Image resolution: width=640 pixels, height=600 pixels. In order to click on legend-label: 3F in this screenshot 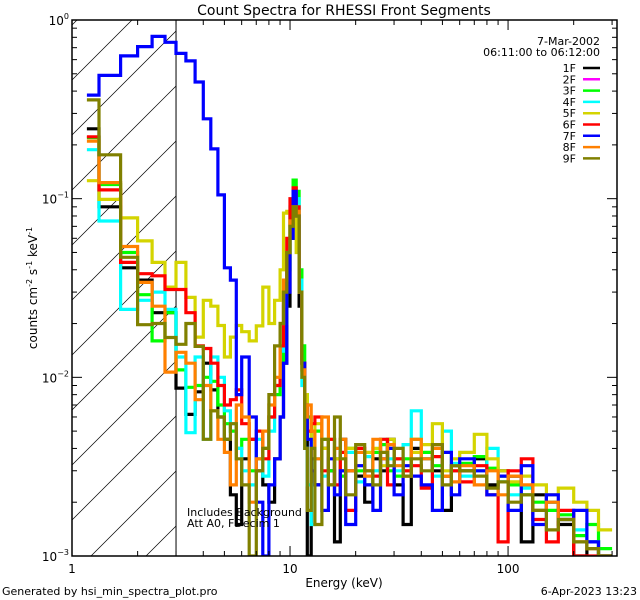, I will do `click(569, 91)`.